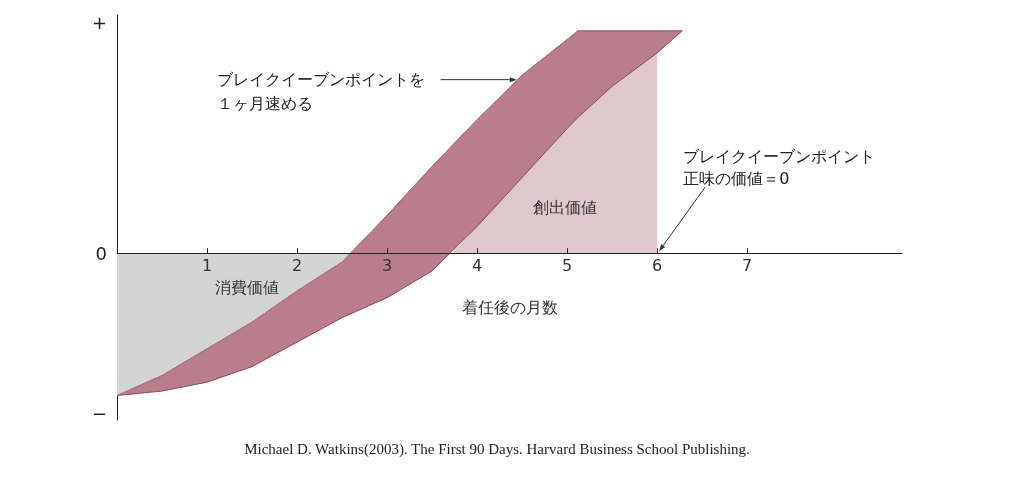 The image size is (1024, 481). I want to click on text: 0, so click(101, 253).